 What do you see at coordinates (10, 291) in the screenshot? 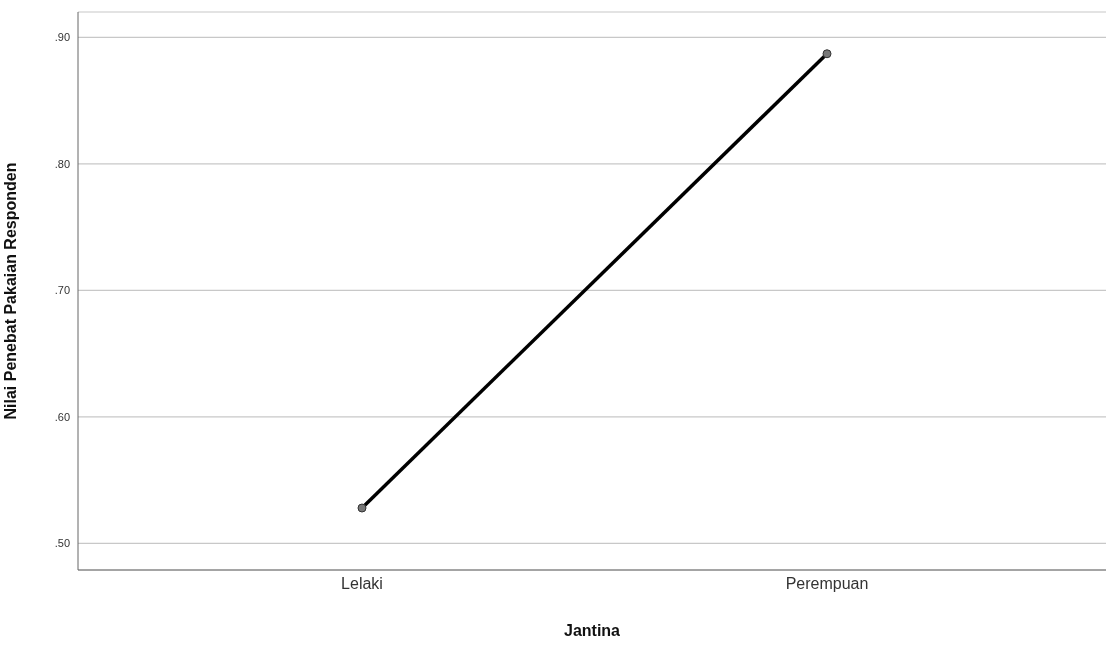
I see `y-axis-title: Nilai Penebat Pakaian Responden` at bounding box center [10, 291].